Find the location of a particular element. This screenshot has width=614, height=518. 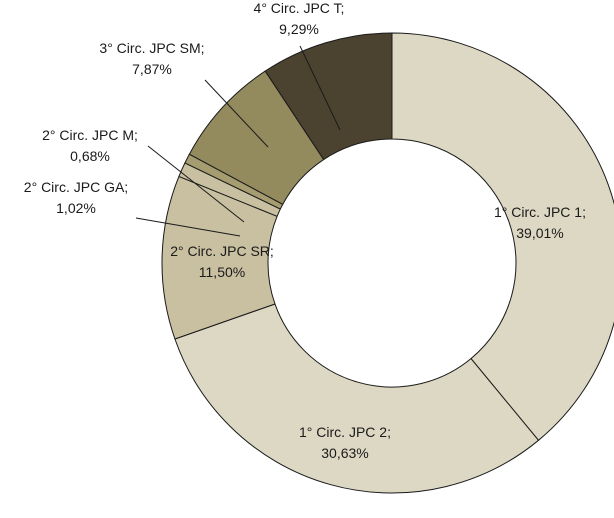

leader-line-3-circ-jpc-sm is located at coordinates (236, 113).